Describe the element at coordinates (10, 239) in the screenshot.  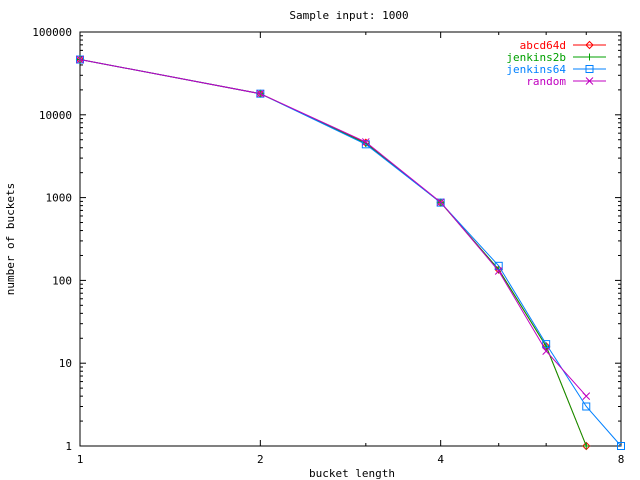
I see `y-axis-label: number of buckets` at that location.